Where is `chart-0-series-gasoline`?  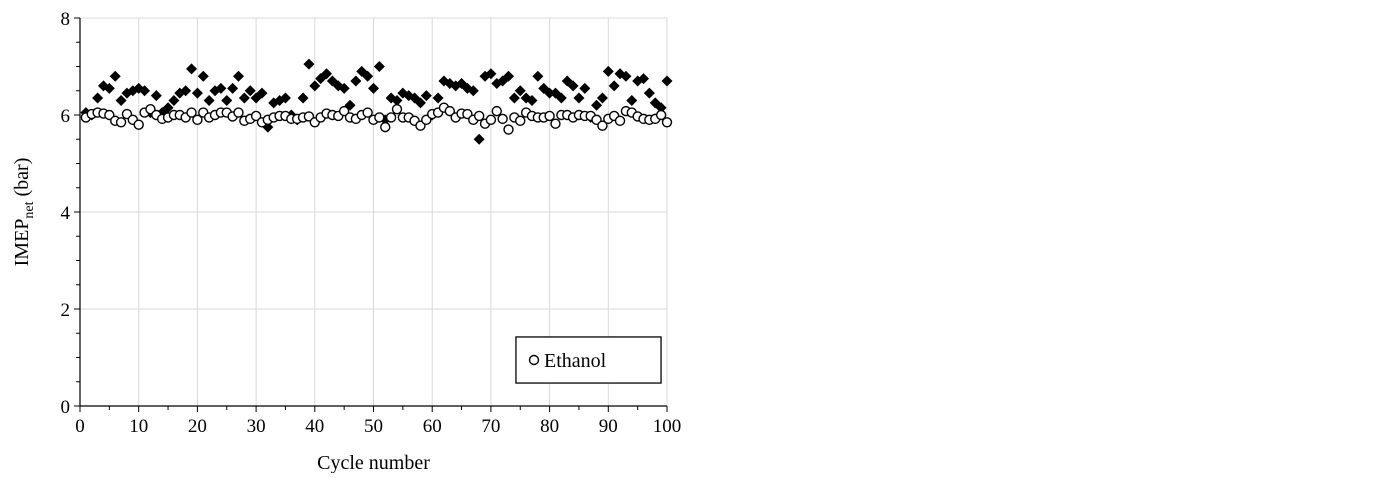 chart-0-series-gasoline is located at coordinates (376, 101).